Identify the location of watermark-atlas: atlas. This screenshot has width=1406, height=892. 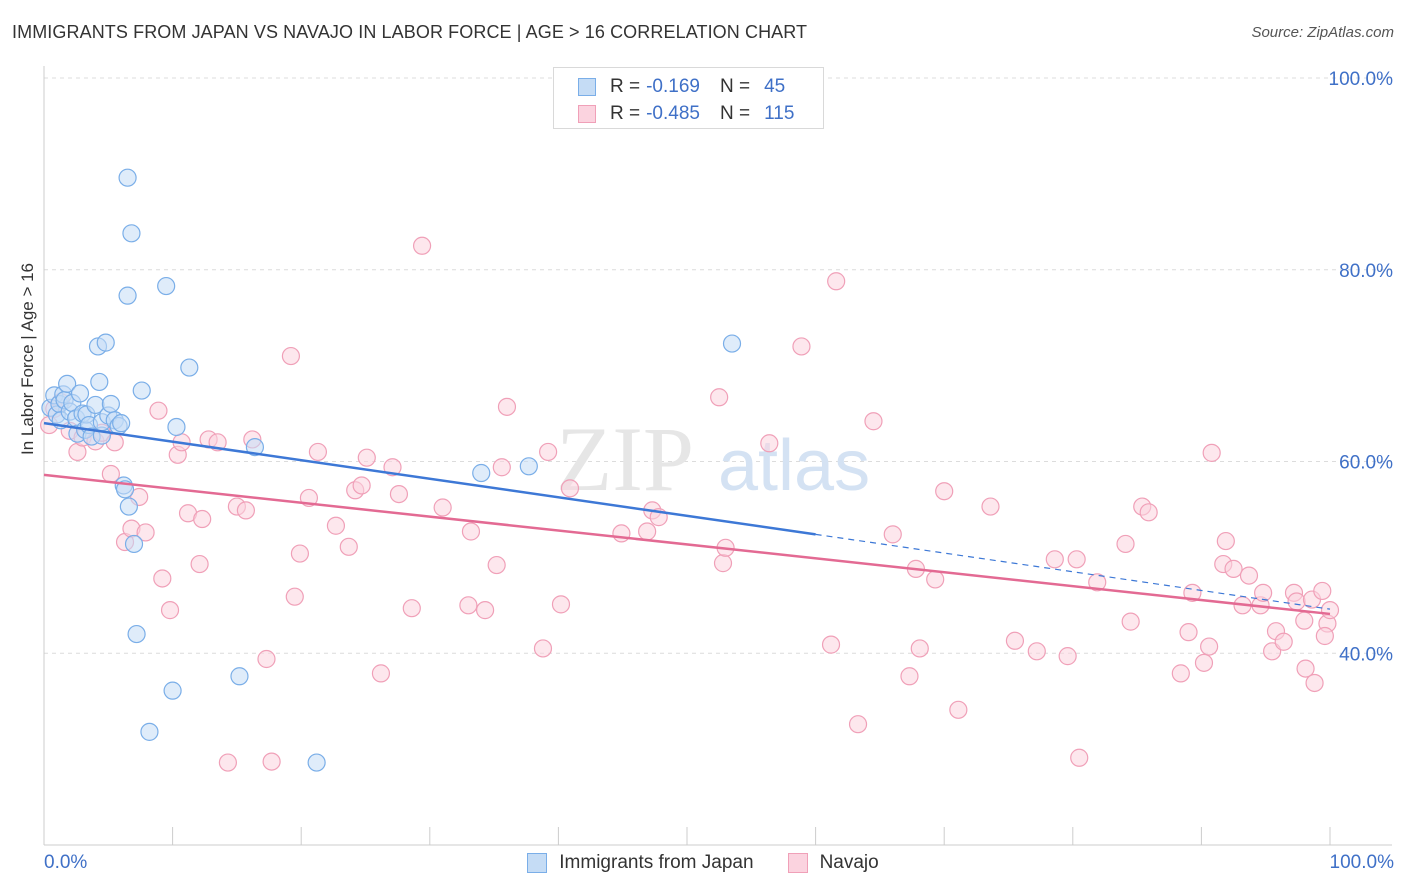
(794, 466).